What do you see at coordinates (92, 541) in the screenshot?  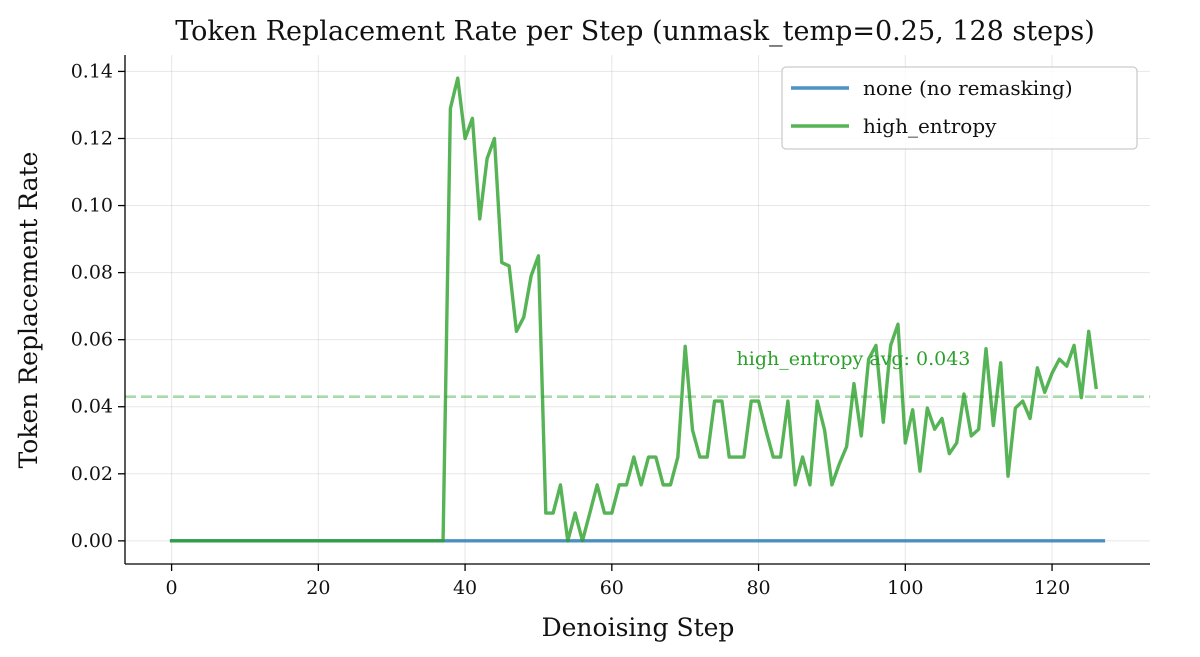 I see `y-tick-label: 0.00` at bounding box center [92, 541].